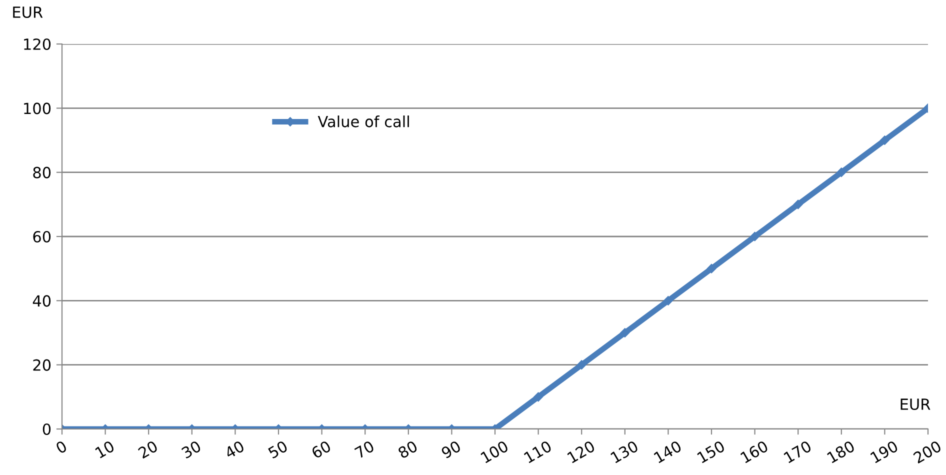 The width and height of the screenshot is (946, 475). What do you see at coordinates (538, 452) in the screenshot?
I see `x-tick-label: 110` at bounding box center [538, 452].